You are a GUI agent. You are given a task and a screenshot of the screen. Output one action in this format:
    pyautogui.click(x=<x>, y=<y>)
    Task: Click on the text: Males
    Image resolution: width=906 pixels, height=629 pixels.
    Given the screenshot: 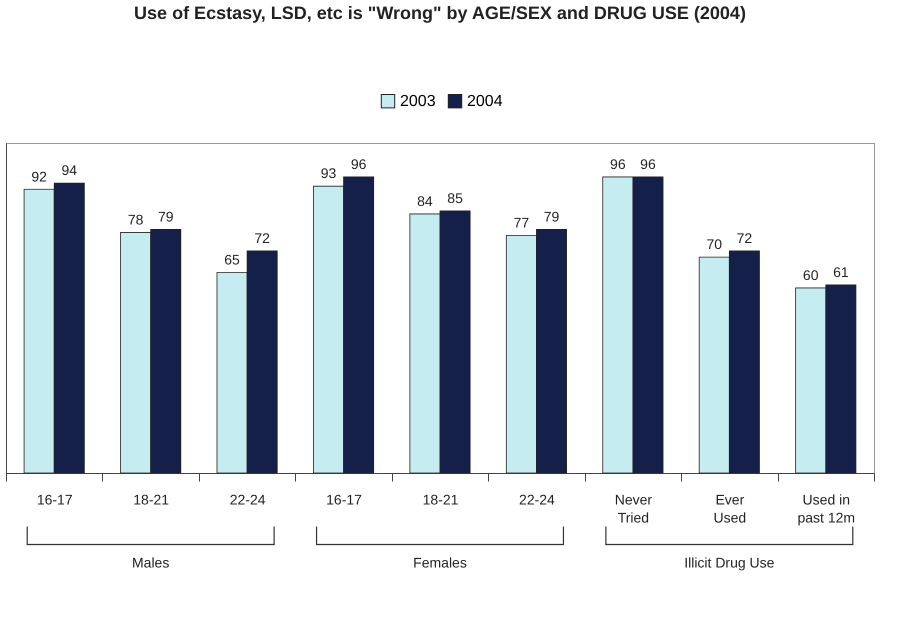 What is the action you would take?
    pyautogui.click(x=151, y=562)
    